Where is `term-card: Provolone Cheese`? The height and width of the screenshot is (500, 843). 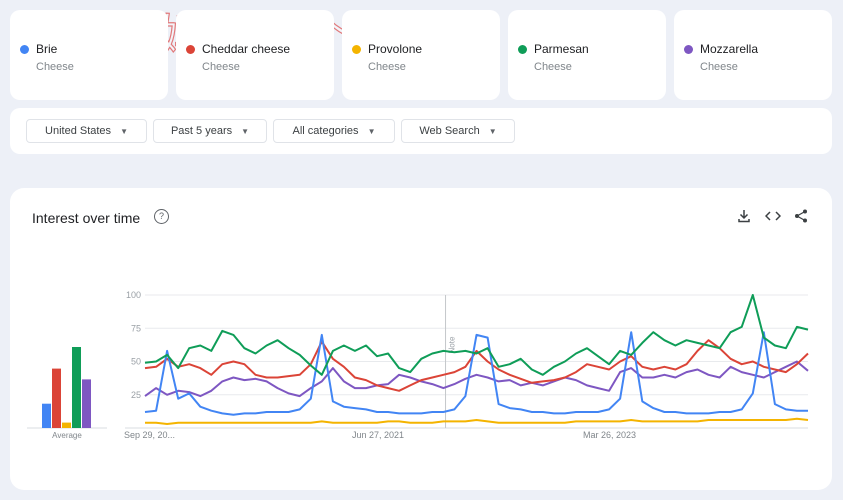 term-card: Provolone Cheese is located at coordinates (421, 55).